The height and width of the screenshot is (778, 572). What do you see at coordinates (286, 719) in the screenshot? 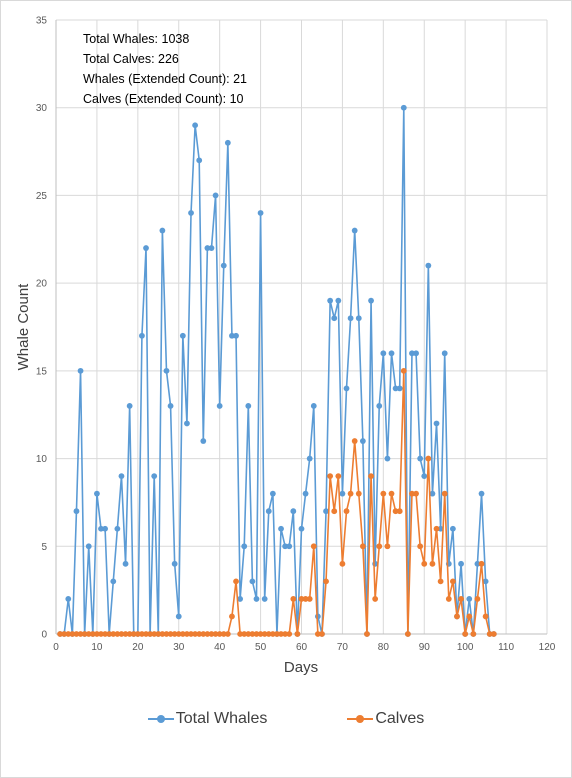
I see `legend: Total Whales Calves` at bounding box center [286, 719].